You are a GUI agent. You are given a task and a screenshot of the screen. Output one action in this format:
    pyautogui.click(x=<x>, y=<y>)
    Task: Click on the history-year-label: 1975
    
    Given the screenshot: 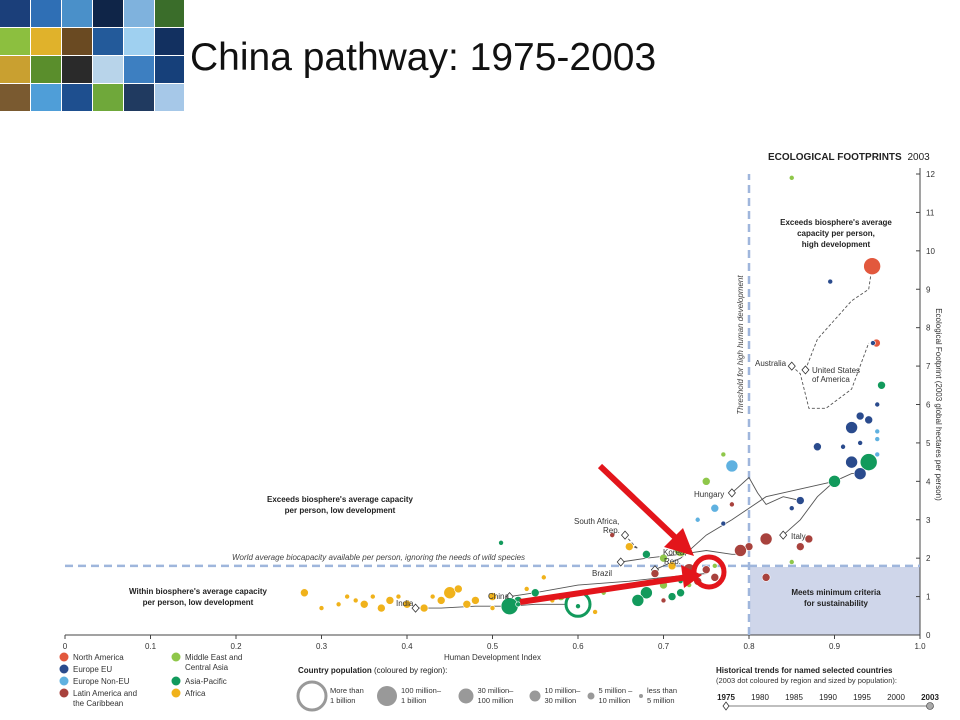 What is the action you would take?
    pyautogui.click(x=726, y=697)
    